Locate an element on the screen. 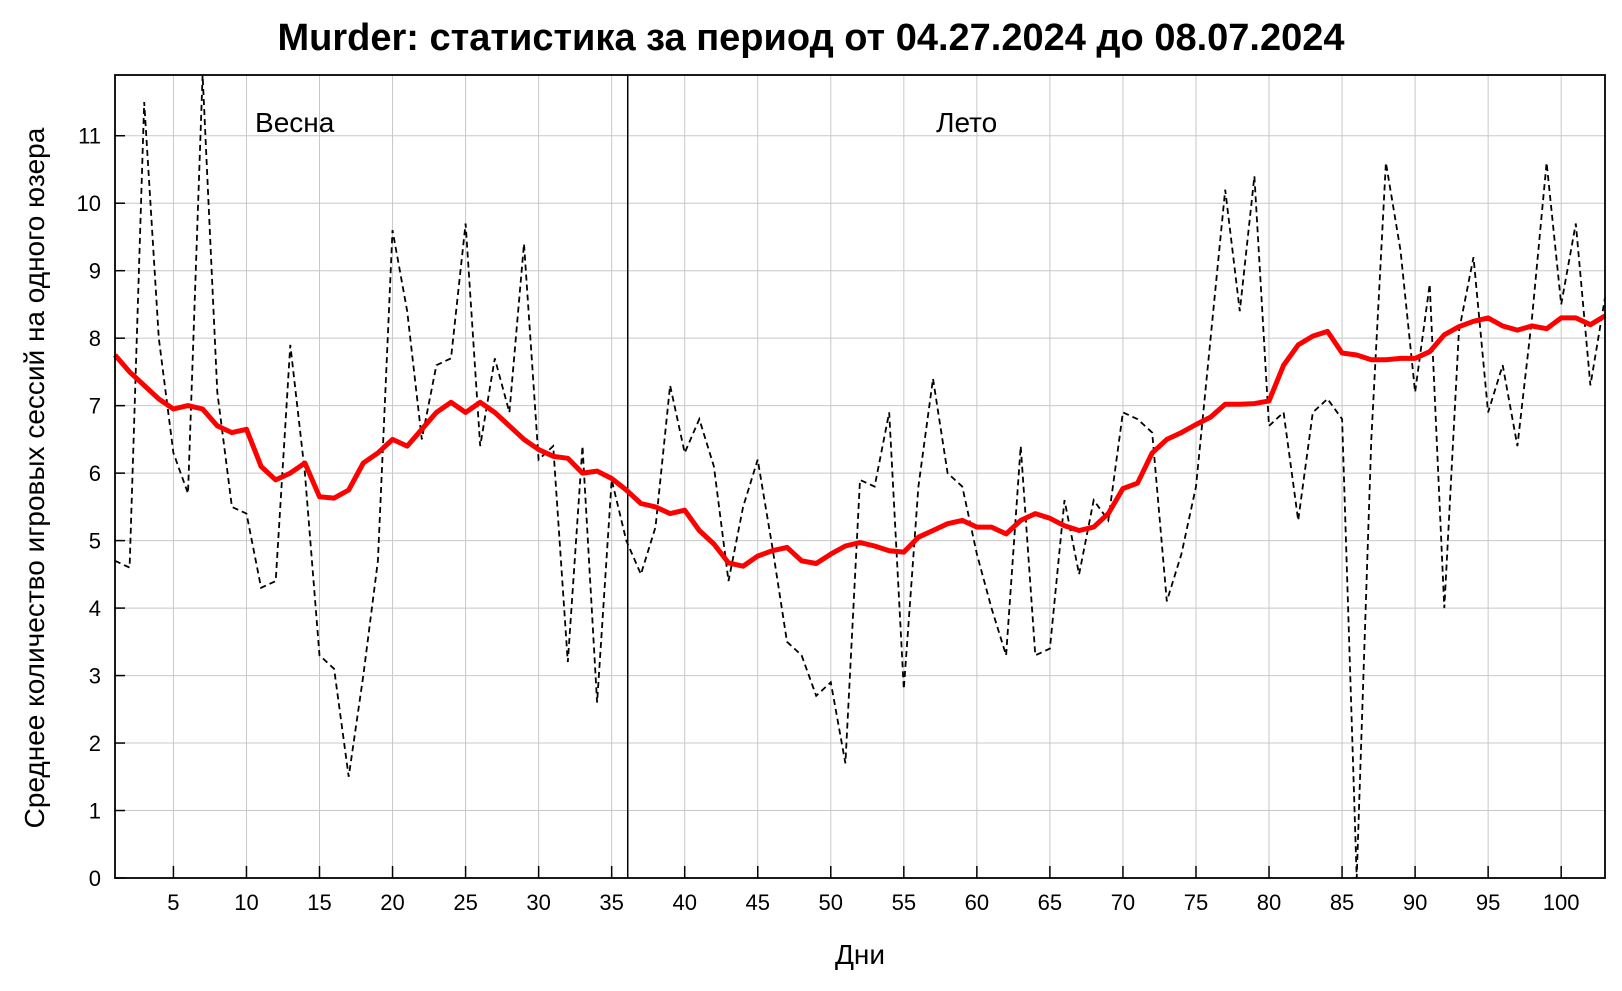 This screenshot has width=1622, height=991. x-axis-label: Дни is located at coordinates (860, 954).